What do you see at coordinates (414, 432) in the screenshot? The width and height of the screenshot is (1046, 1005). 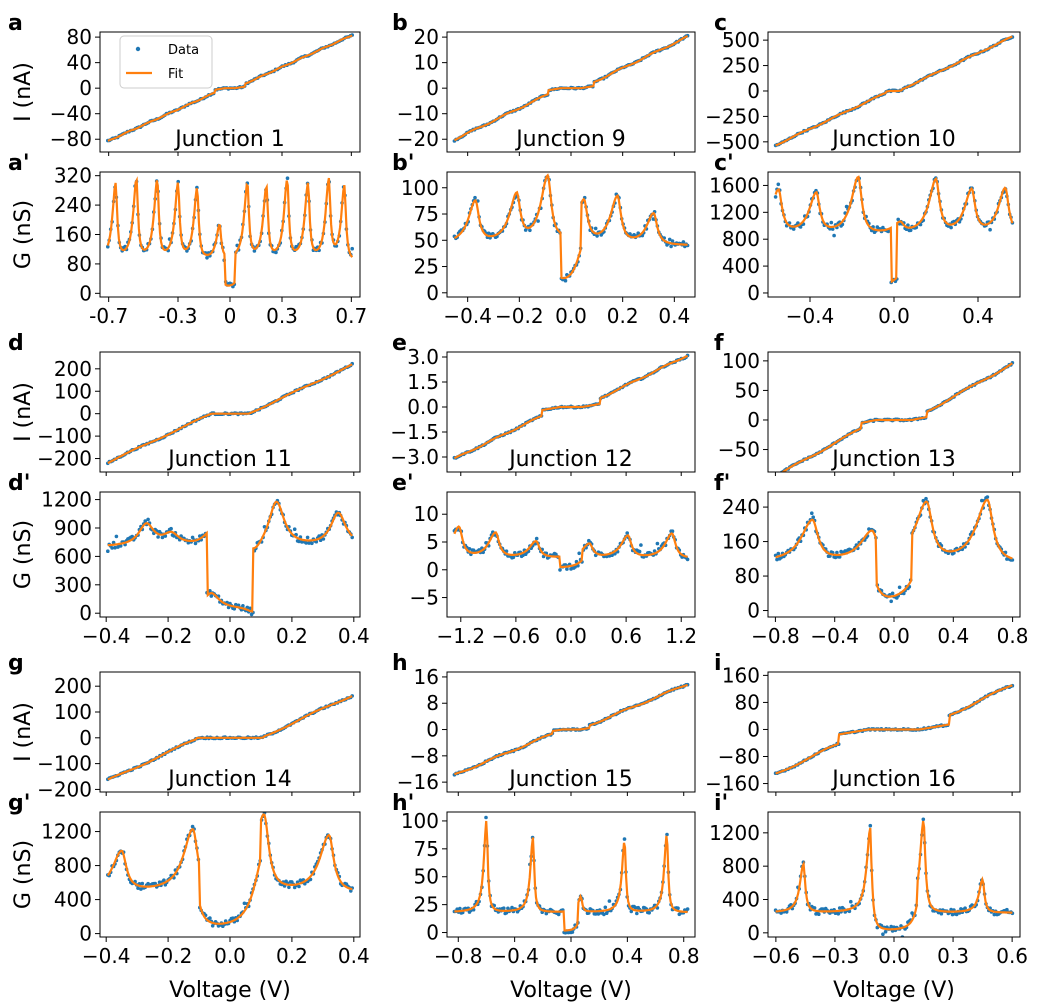 I see `y-tick-label: −1.5` at bounding box center [414, 432].